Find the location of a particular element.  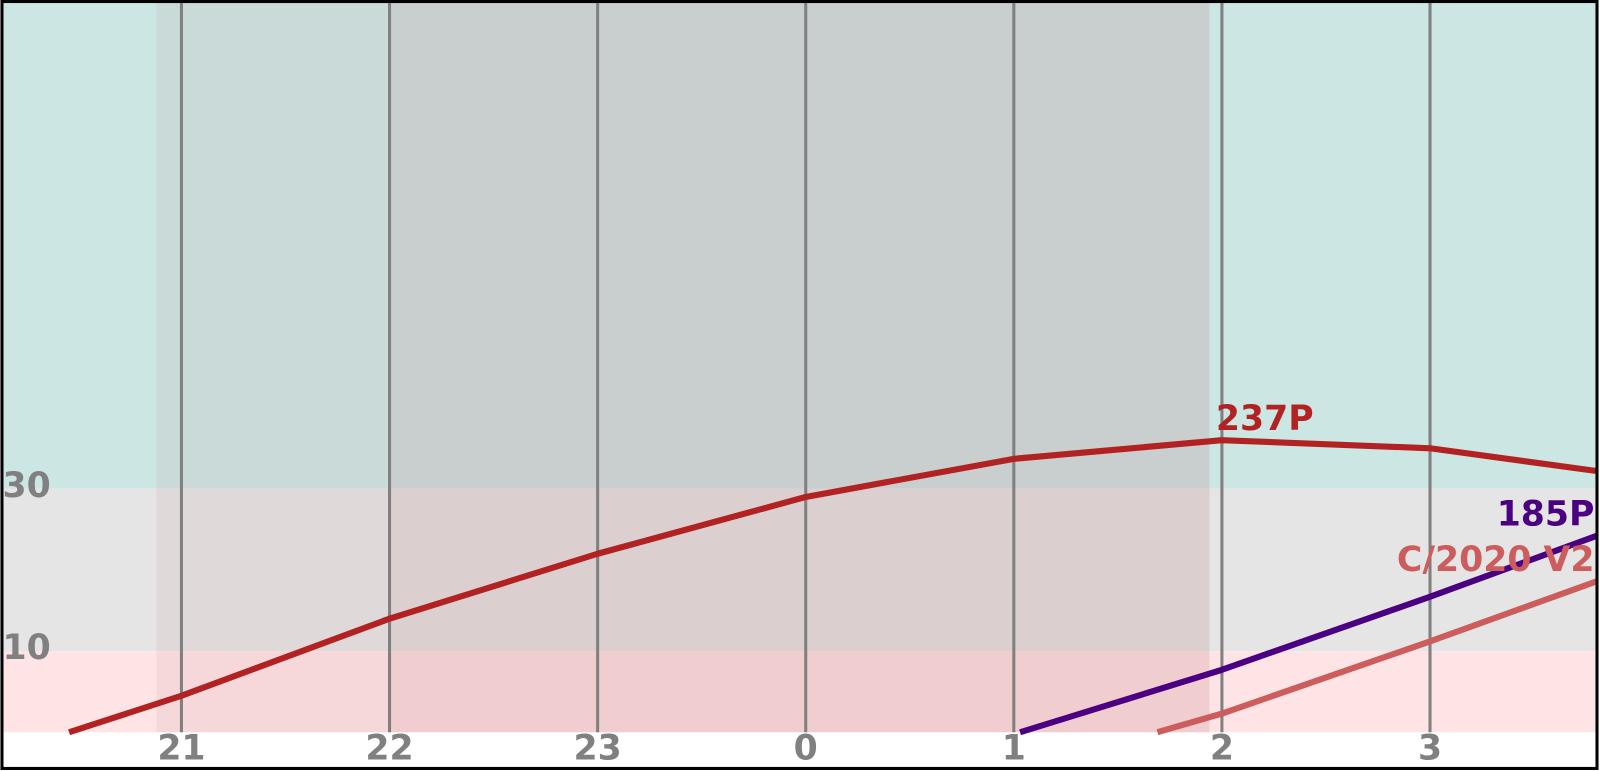

x-tick-label: 21 is located at coordinates (181, 749).